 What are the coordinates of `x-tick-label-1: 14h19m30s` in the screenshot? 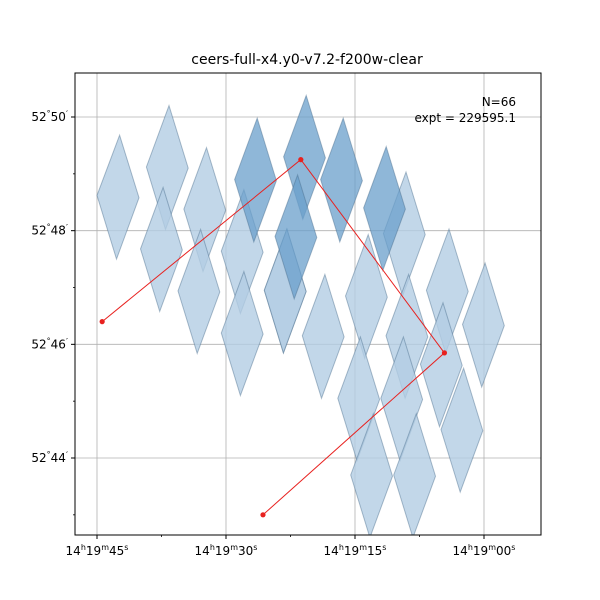 It's located at (226, 550).